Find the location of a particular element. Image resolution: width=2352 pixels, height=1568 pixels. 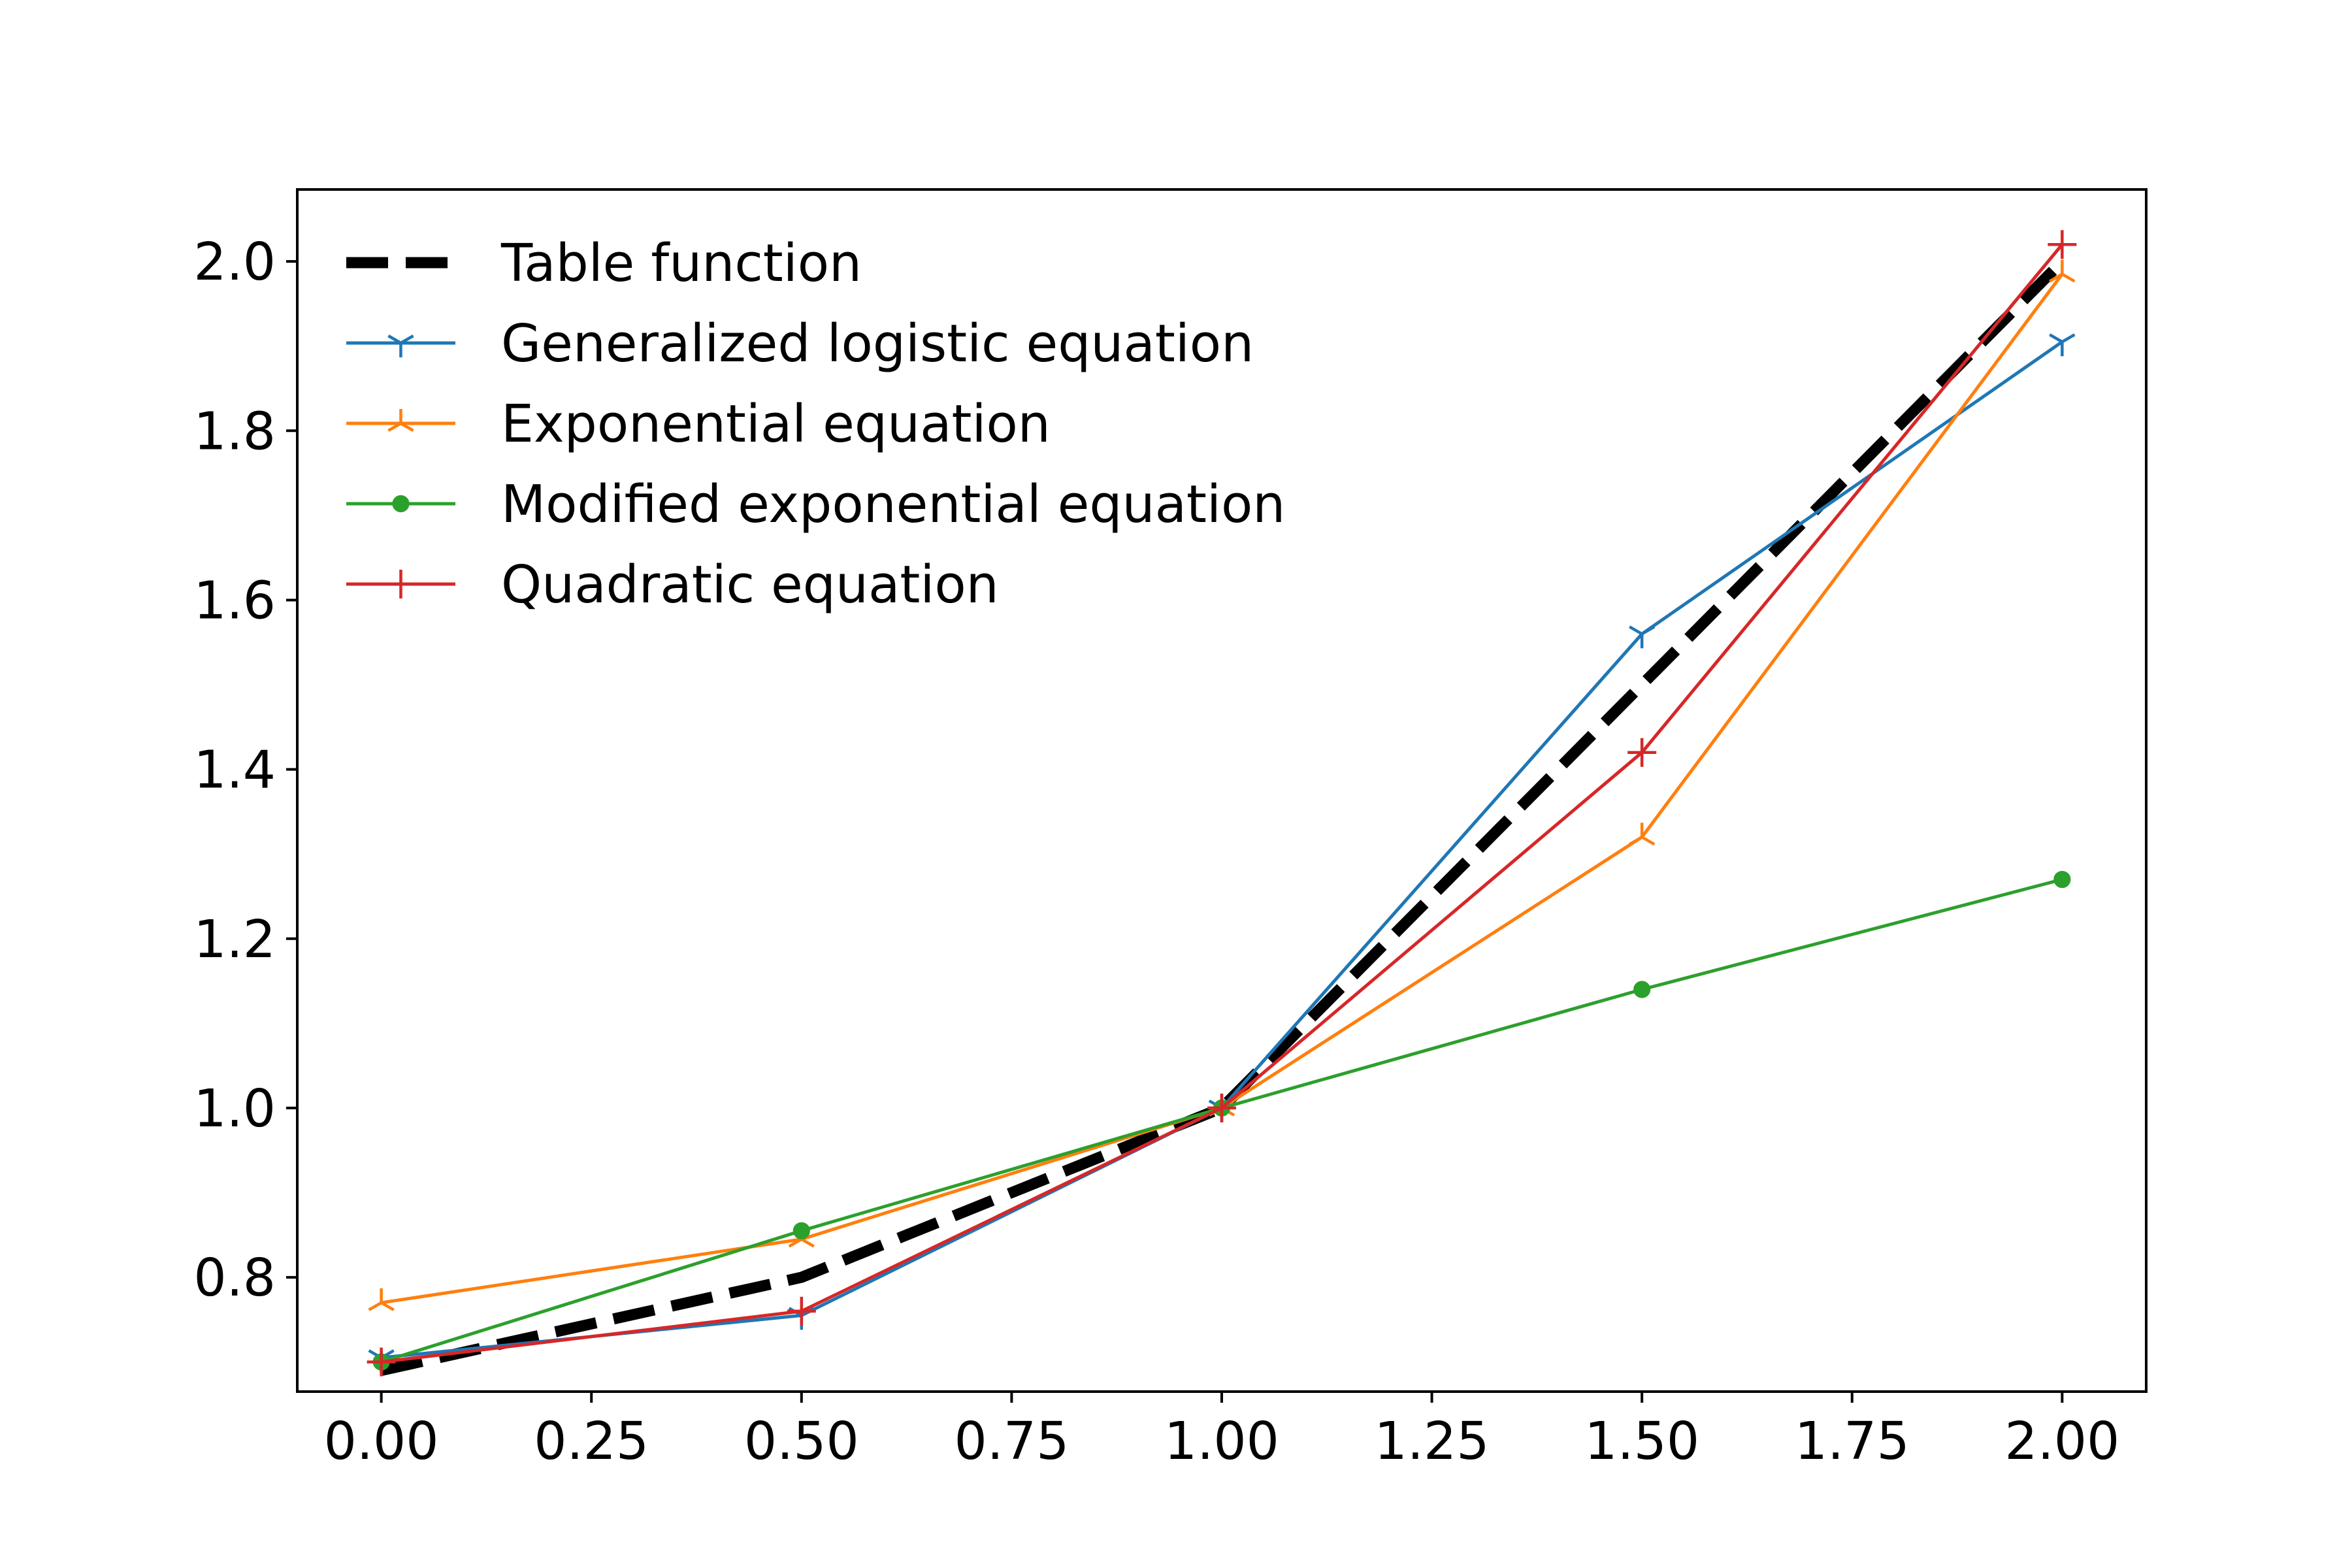

y-tick-label: 1.6 is located at coordinates (234, 600).